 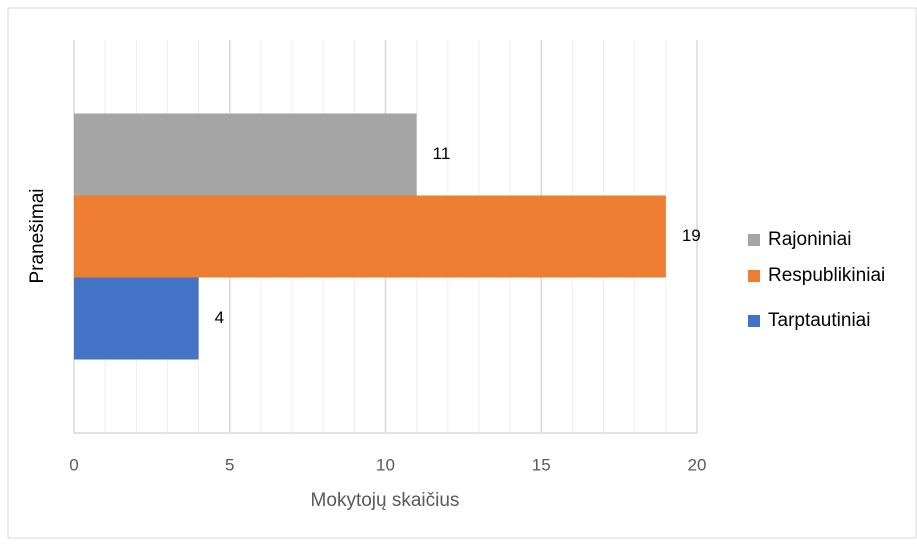 What do you see at coordinates (219, 317) in the screenshot?
I see `data-label: 4` at bounding box center [219, 317].